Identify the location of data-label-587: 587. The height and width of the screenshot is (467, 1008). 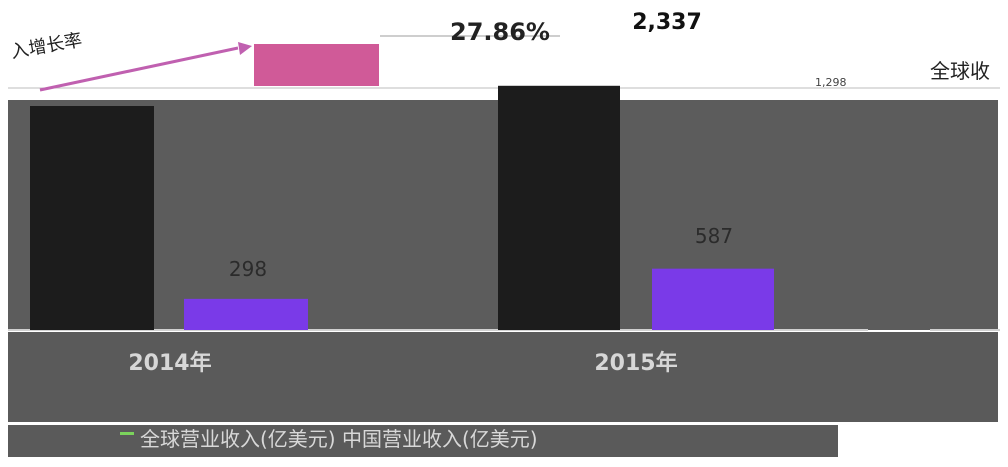
(714, 236).